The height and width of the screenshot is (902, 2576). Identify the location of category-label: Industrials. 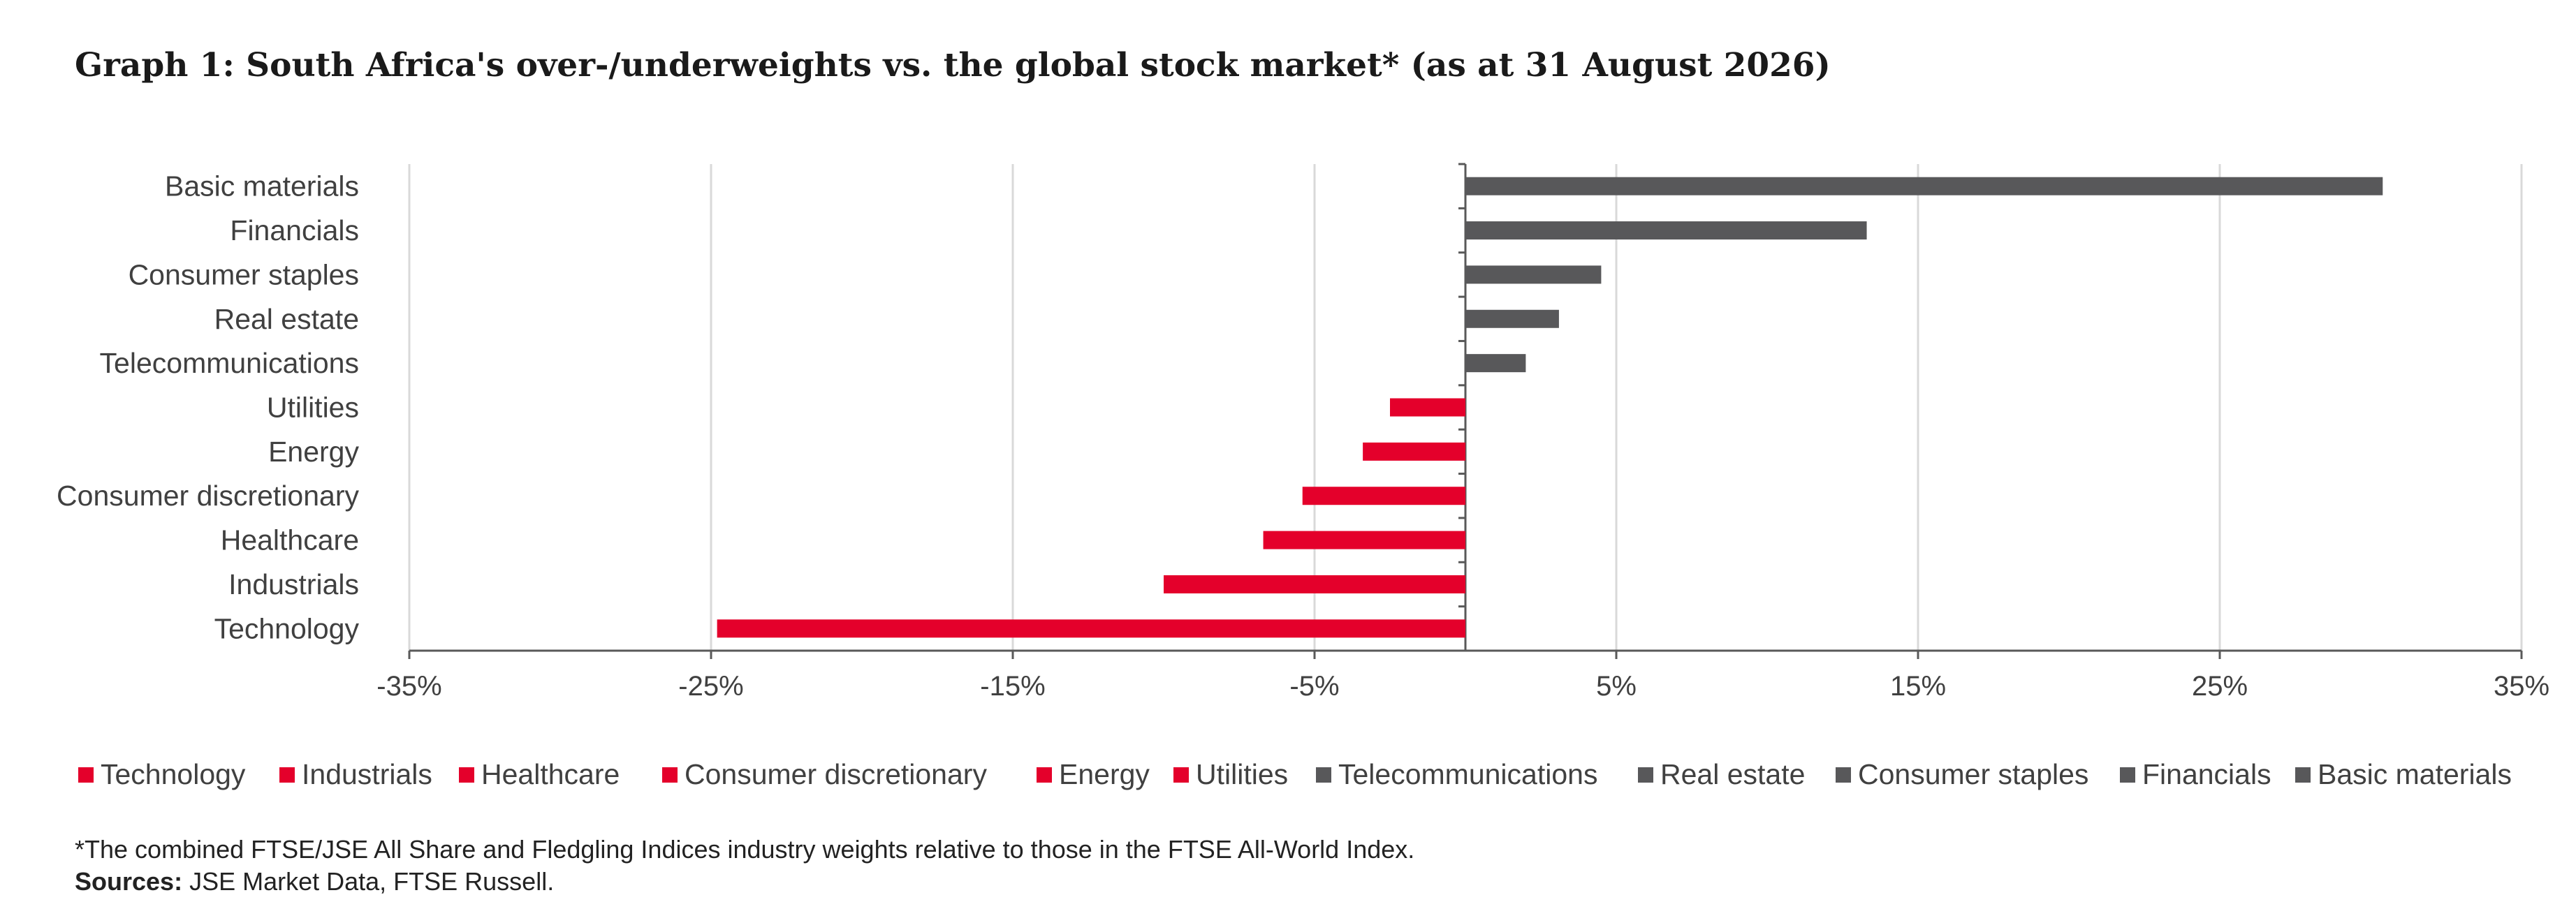
(293, 584).